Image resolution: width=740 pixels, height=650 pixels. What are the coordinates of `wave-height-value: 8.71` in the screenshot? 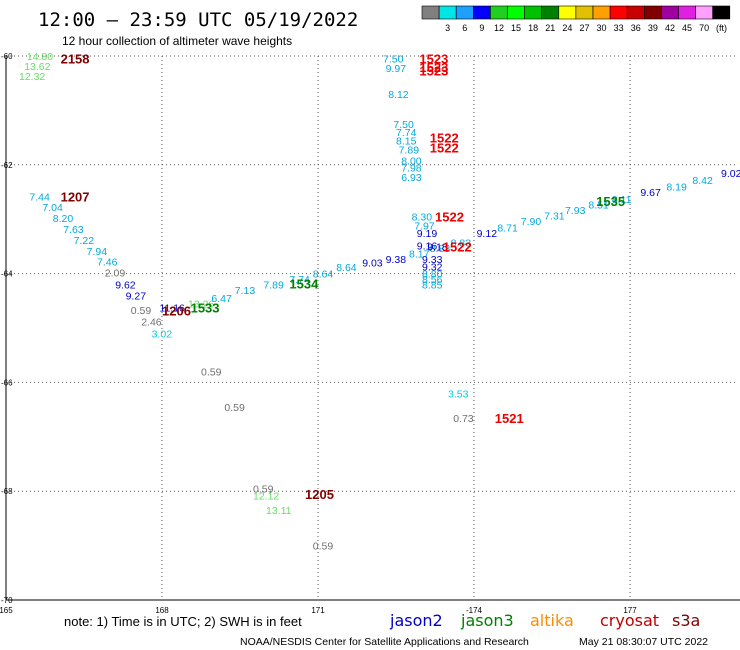 It's located at (507, 228).